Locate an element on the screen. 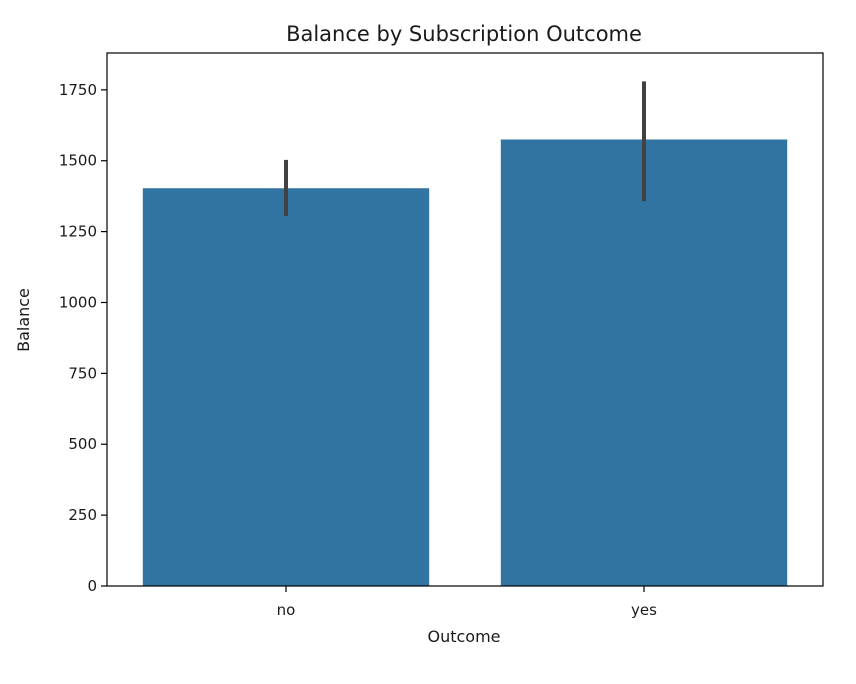 The image size is (856, 684). y-tick-label-750: 750 is located at coordinates (82, 373).